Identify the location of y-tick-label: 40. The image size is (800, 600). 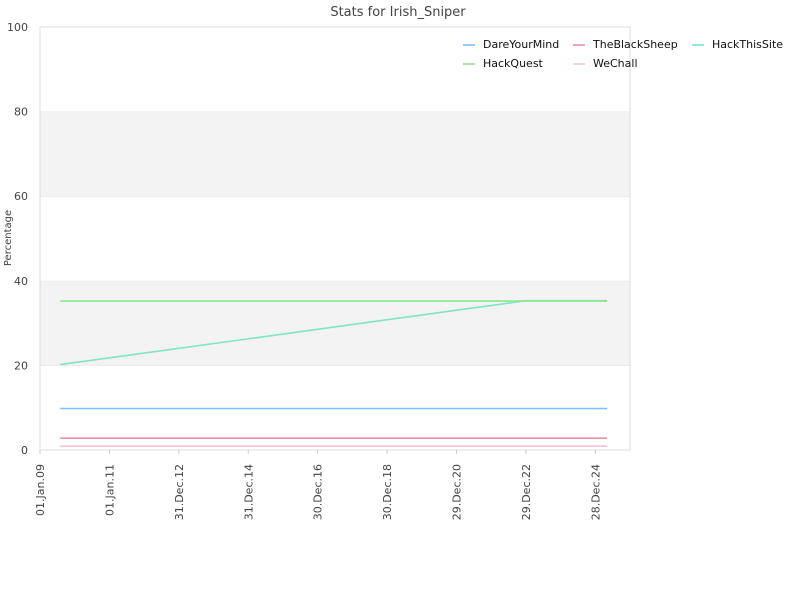
(21, 281).